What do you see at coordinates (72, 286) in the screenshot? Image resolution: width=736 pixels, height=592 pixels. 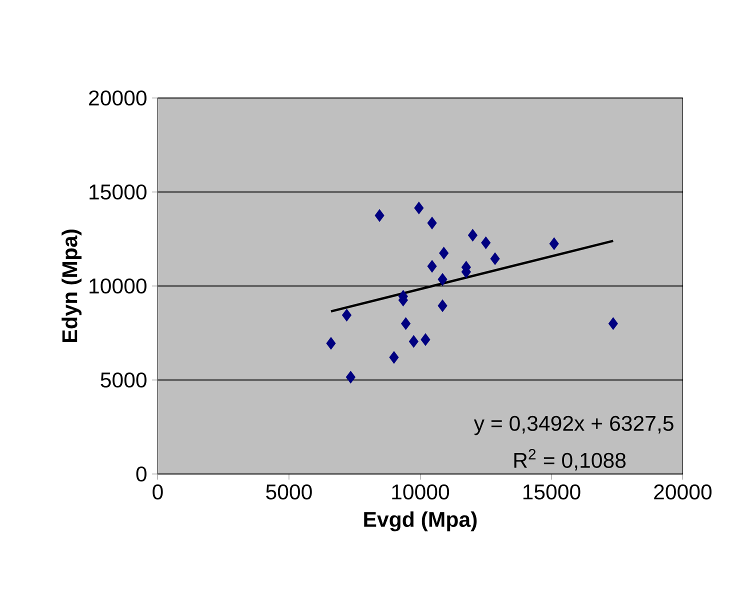 I see `y-axis-title: Edyn (Mpa)` at bounding box center [72, 286].